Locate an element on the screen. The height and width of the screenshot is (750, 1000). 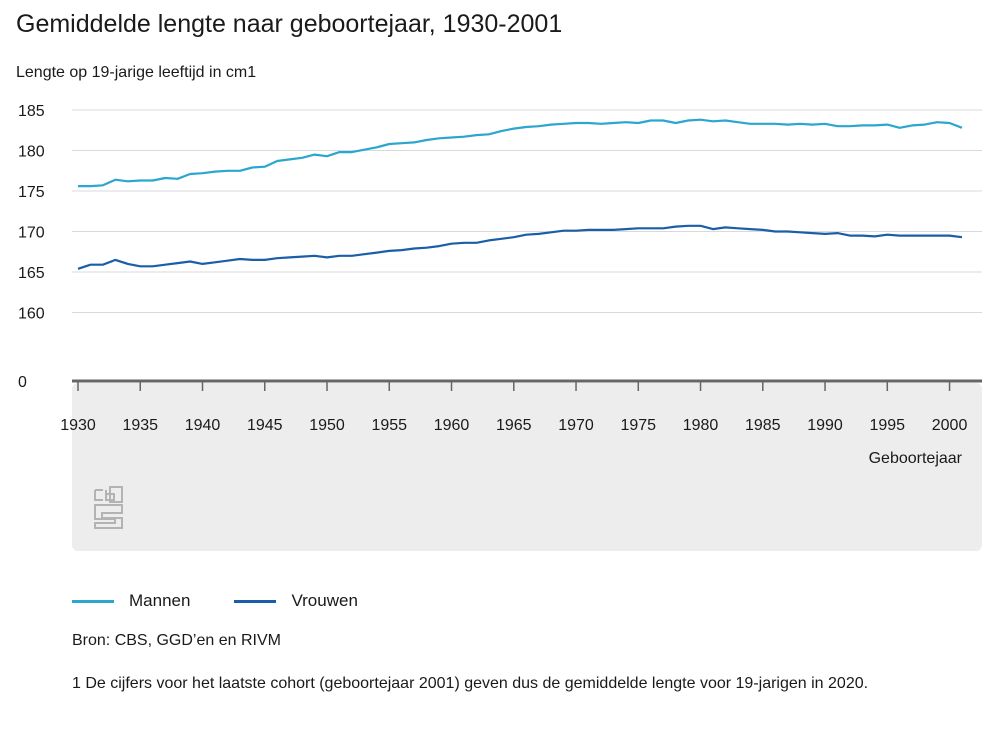
y-tick-labels: 185 180 175 170 165 160 0 is located at coordinates (31, 247).